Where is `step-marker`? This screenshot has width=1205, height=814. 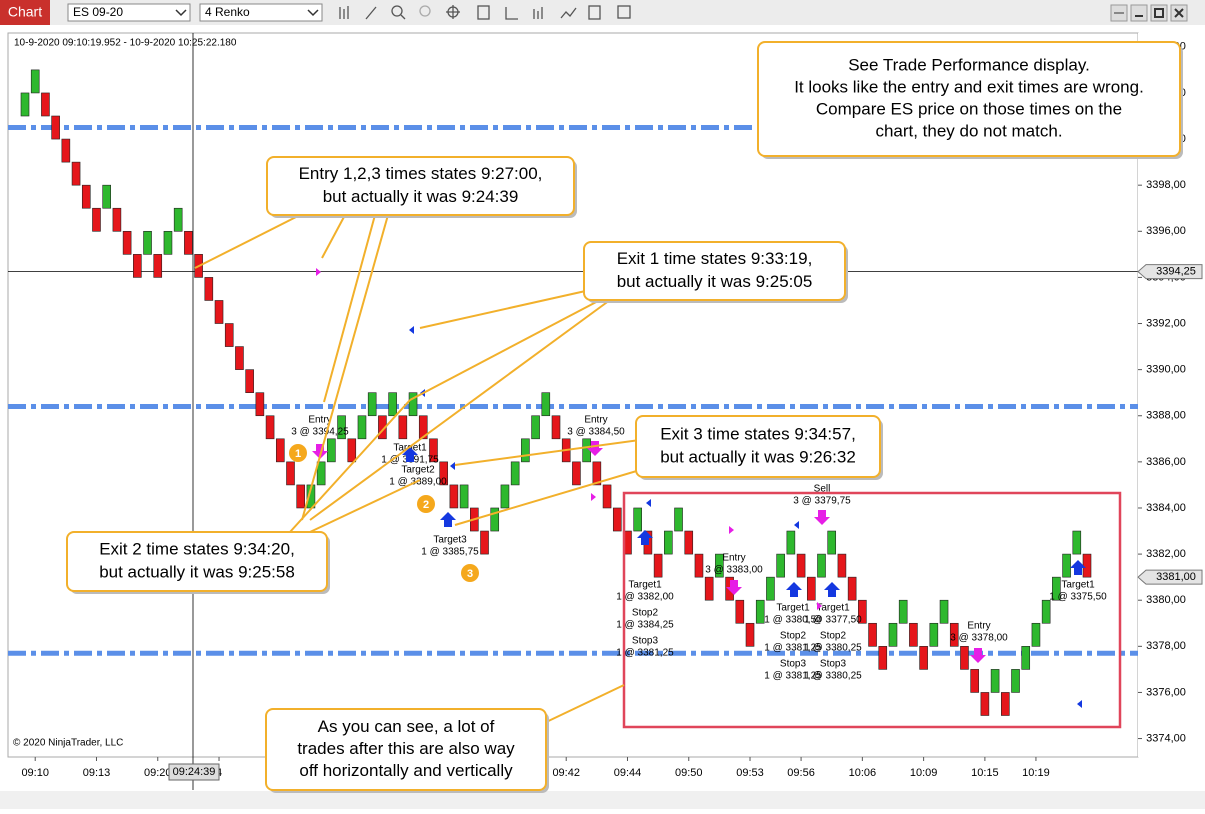
step-marker is located at coordinates (470, 573).